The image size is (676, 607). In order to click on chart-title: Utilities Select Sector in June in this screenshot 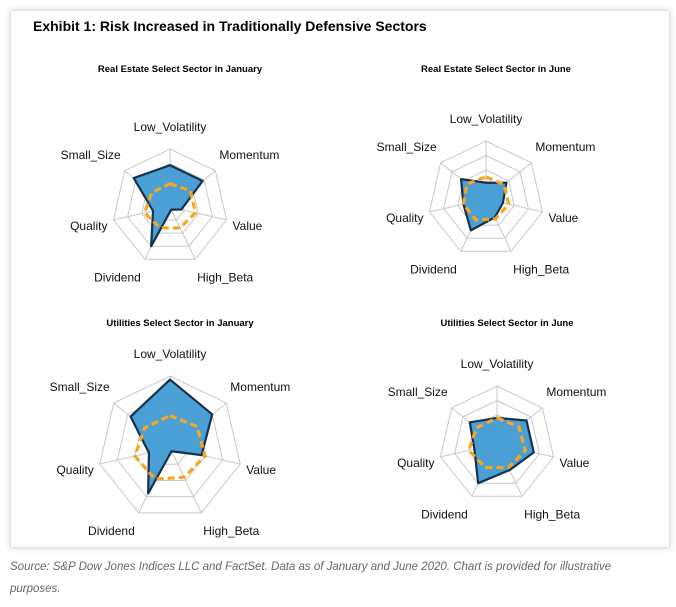, I will do `click(506, 323)`.